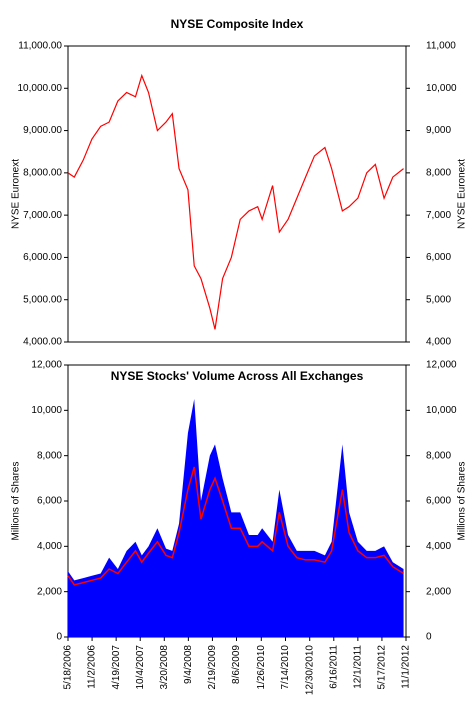 Image resolution: width=474 pixels, height=711 pixels. I want to click on x-tick-label: 9/4/2008, so click(188, 664).